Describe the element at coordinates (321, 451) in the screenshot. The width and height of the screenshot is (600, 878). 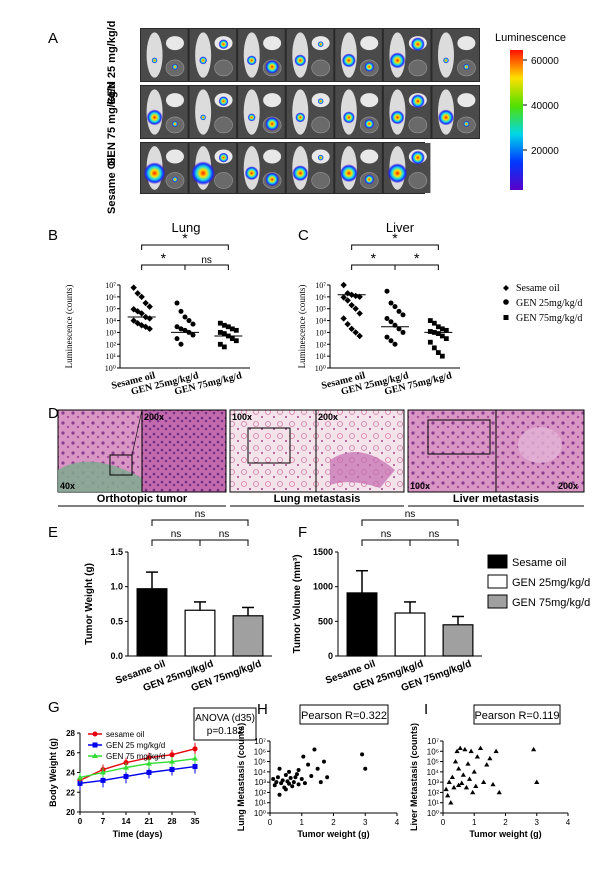
I see `histology-images` at that location.